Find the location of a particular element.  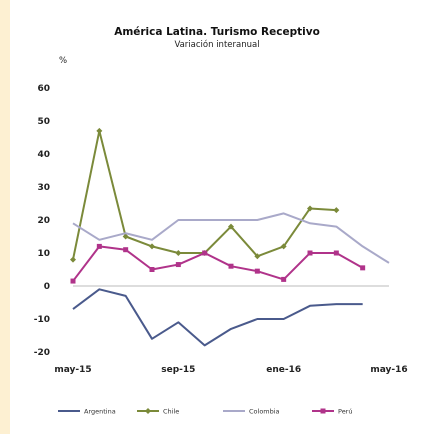

y-tick-label: 40 is located at coordinates (43, 155).